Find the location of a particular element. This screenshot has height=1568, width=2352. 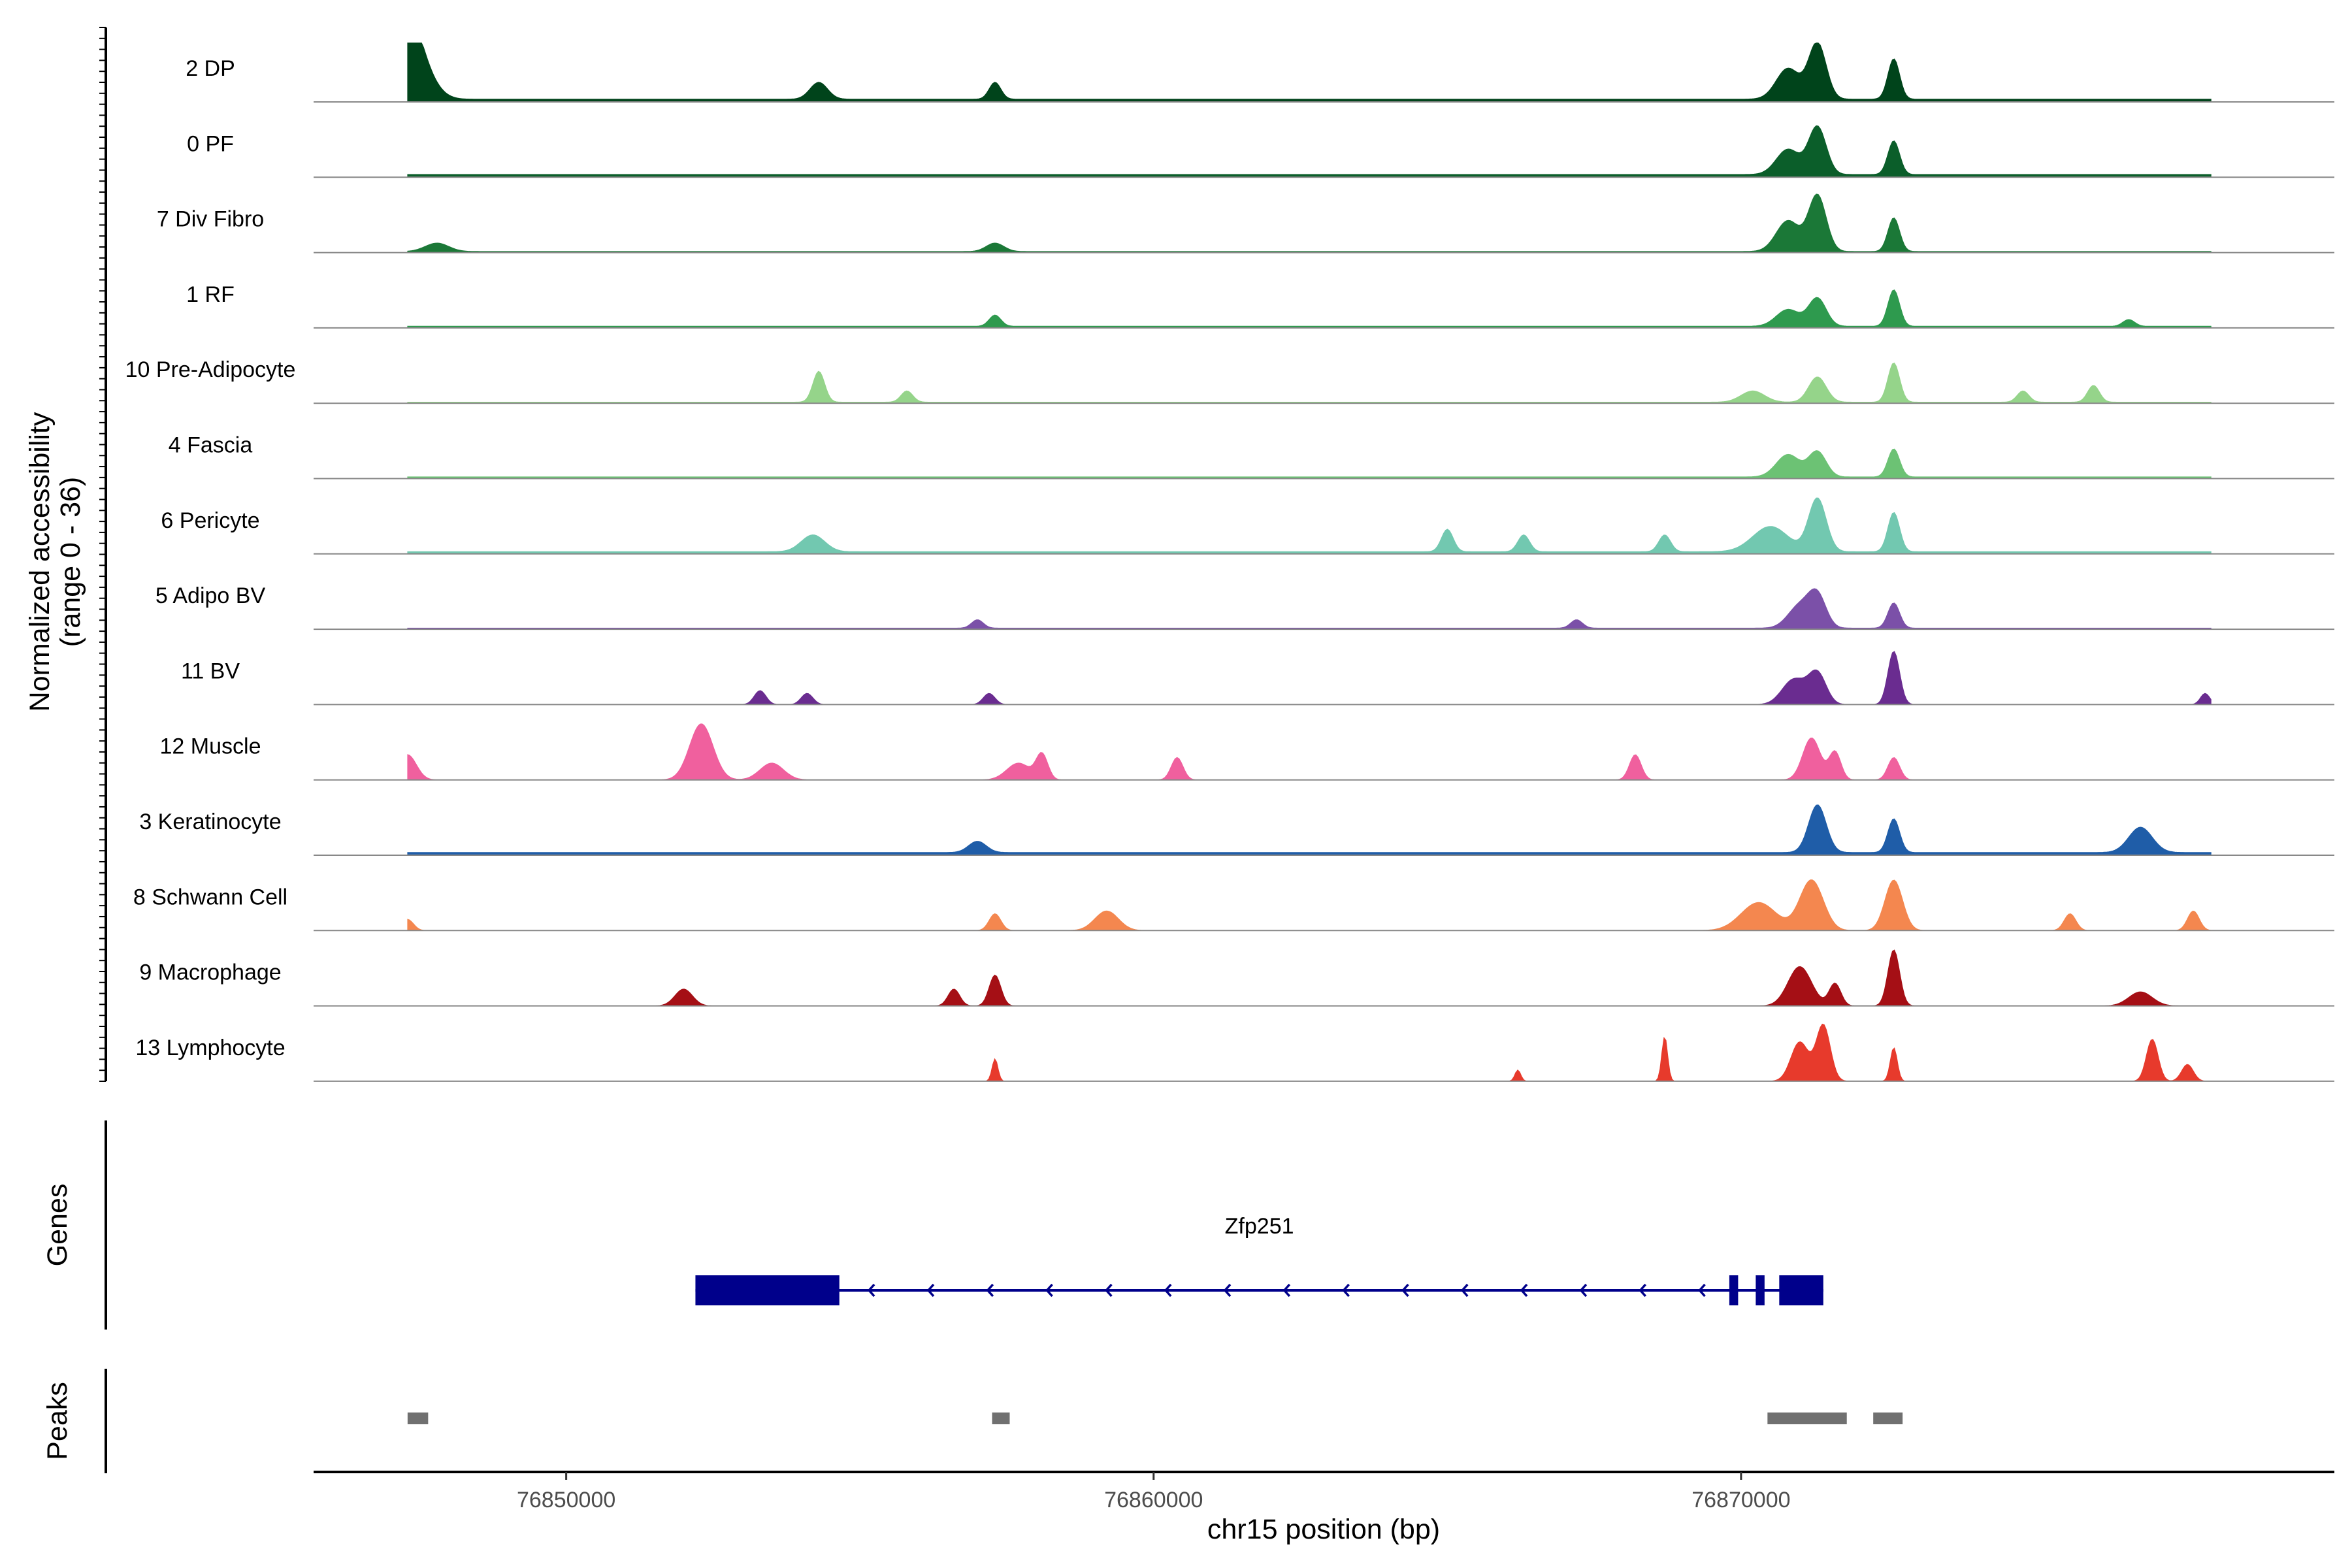

track-13-lymphocyte: 13 Lymphocyte is located at coordinates (1234, 1052).